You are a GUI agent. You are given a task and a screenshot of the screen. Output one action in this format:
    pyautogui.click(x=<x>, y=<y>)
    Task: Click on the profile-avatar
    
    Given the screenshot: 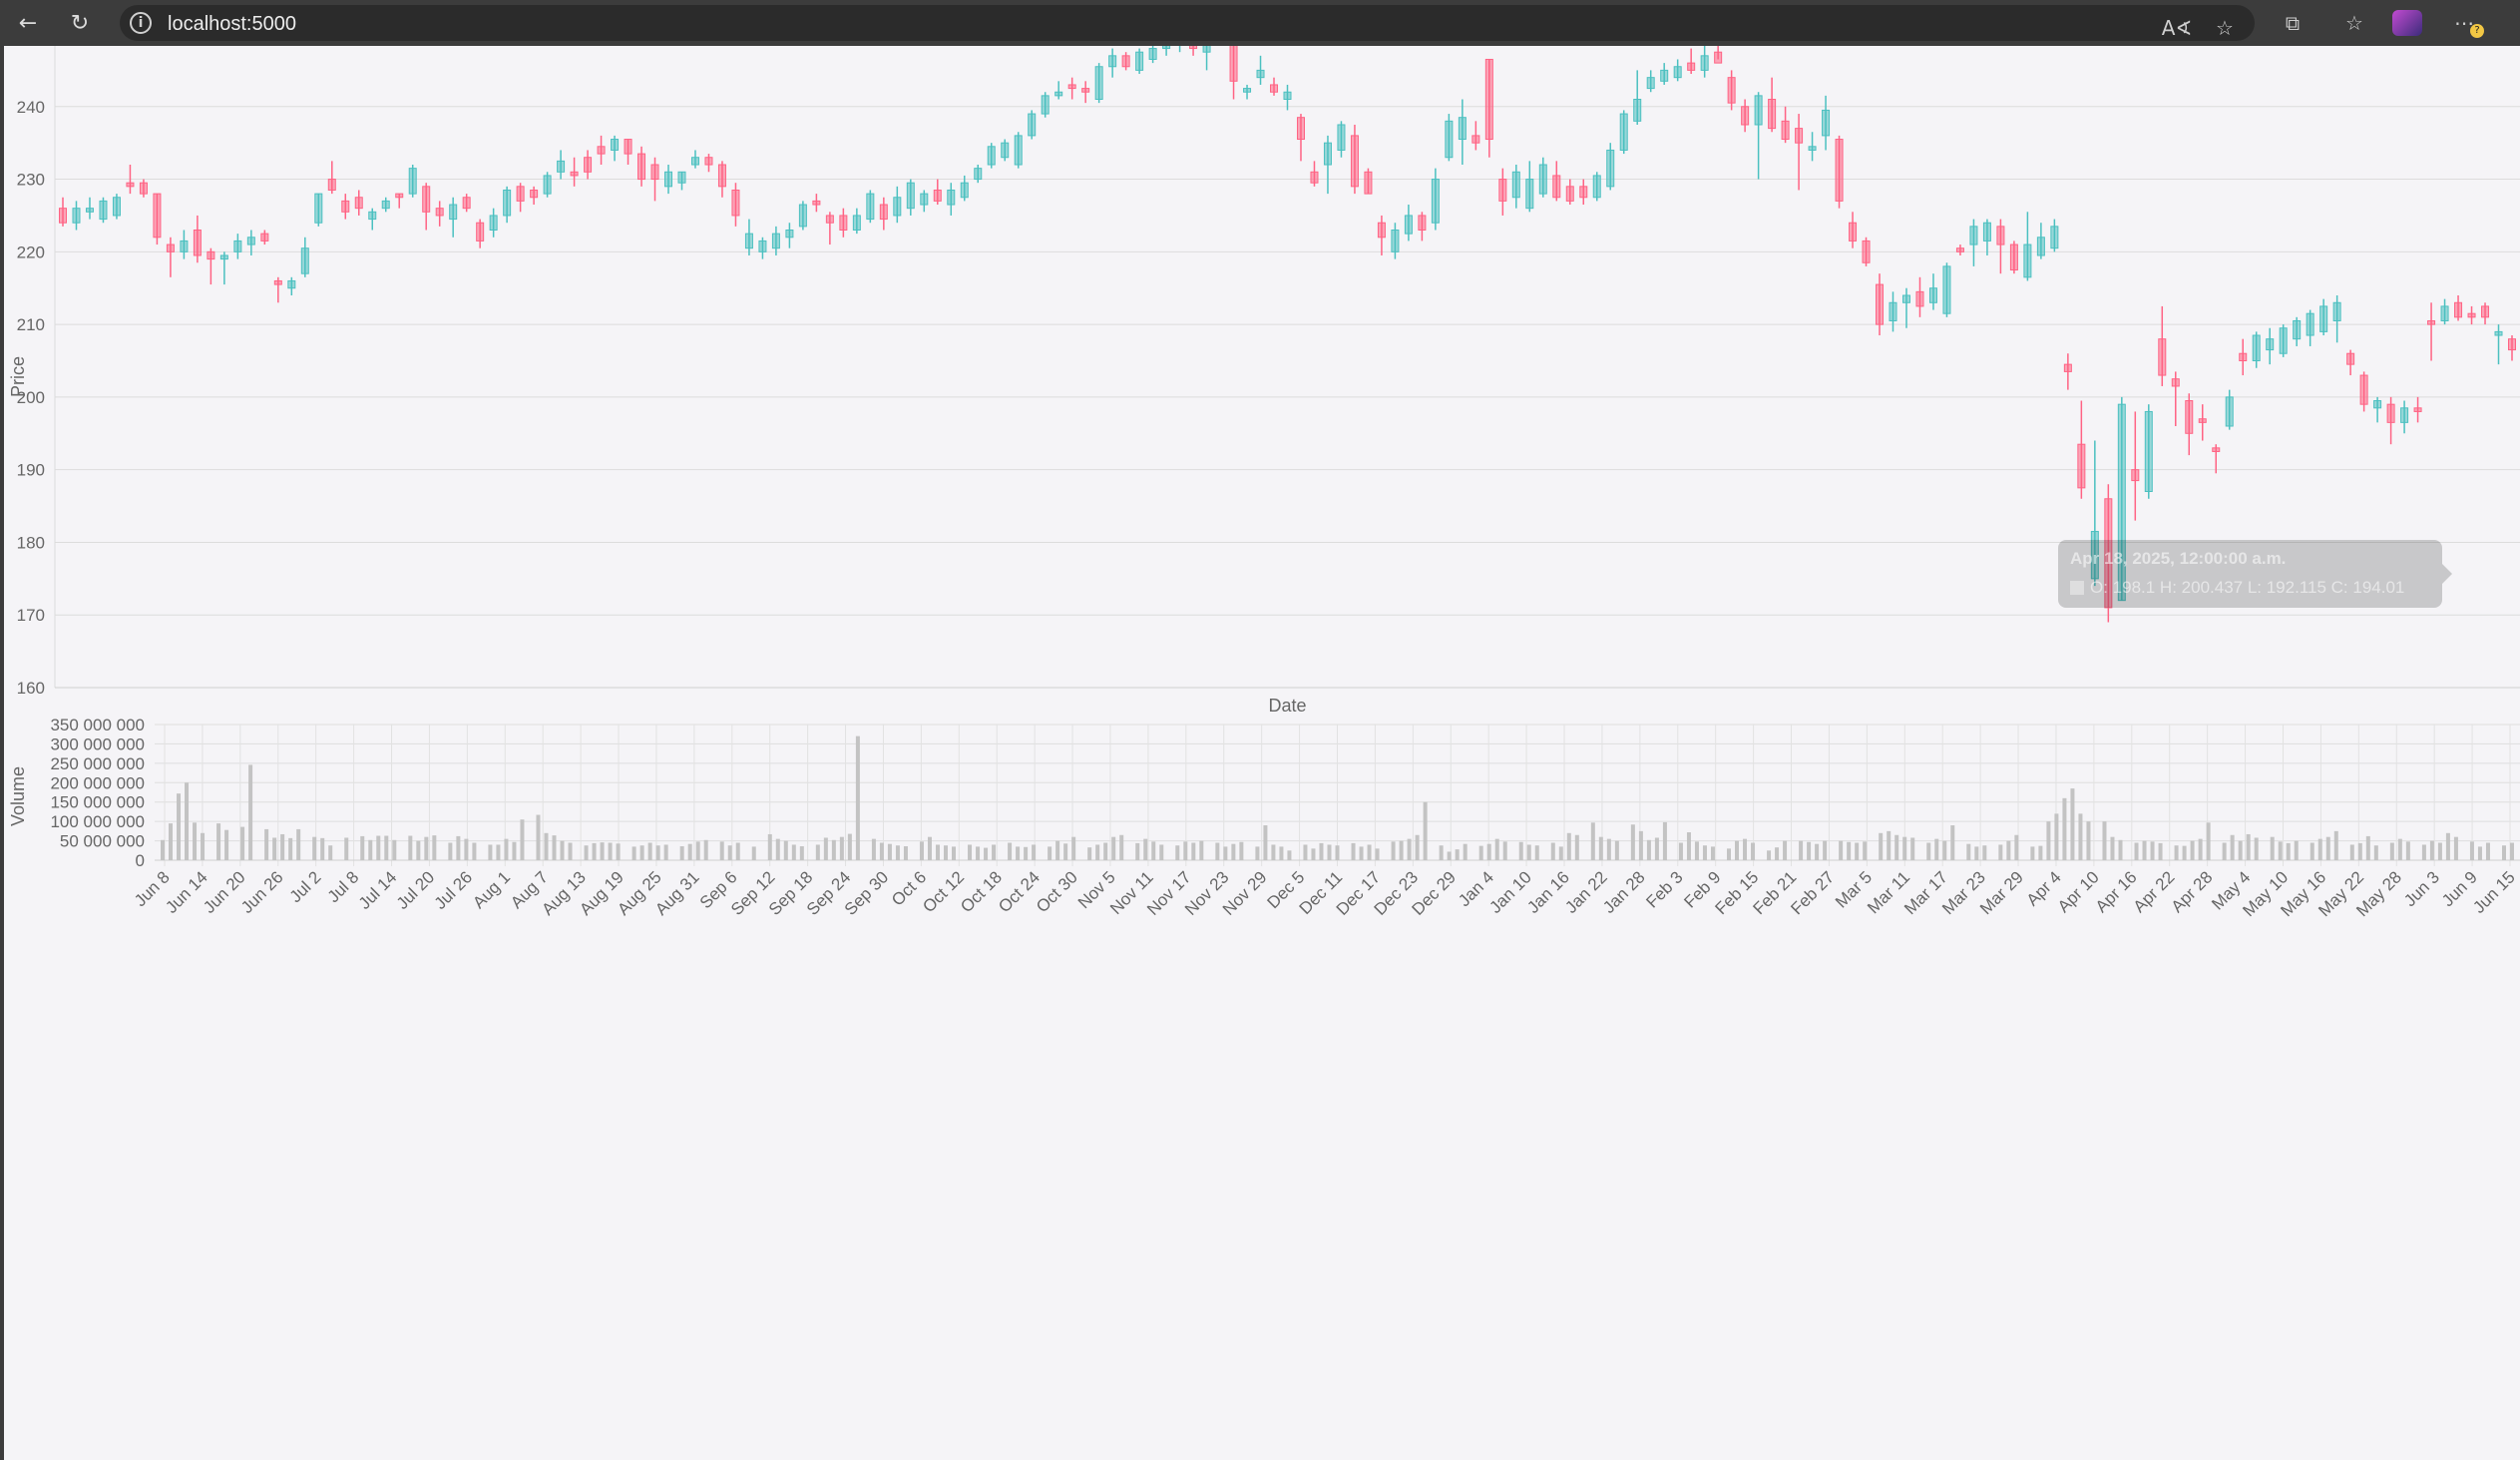 What is the action you would take?
    pyautogui.click(x=2407, y=23)
    